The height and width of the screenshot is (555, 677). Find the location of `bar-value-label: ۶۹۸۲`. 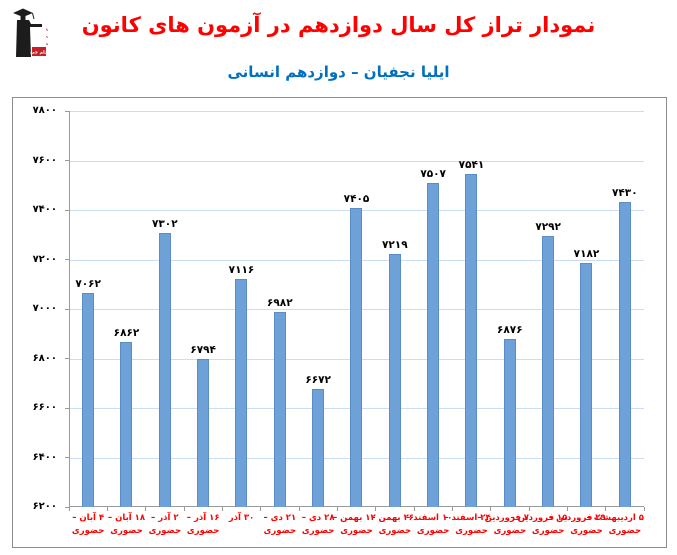

bar-value-label: ۶۹۸۲ is located at coordinates (279, 303).